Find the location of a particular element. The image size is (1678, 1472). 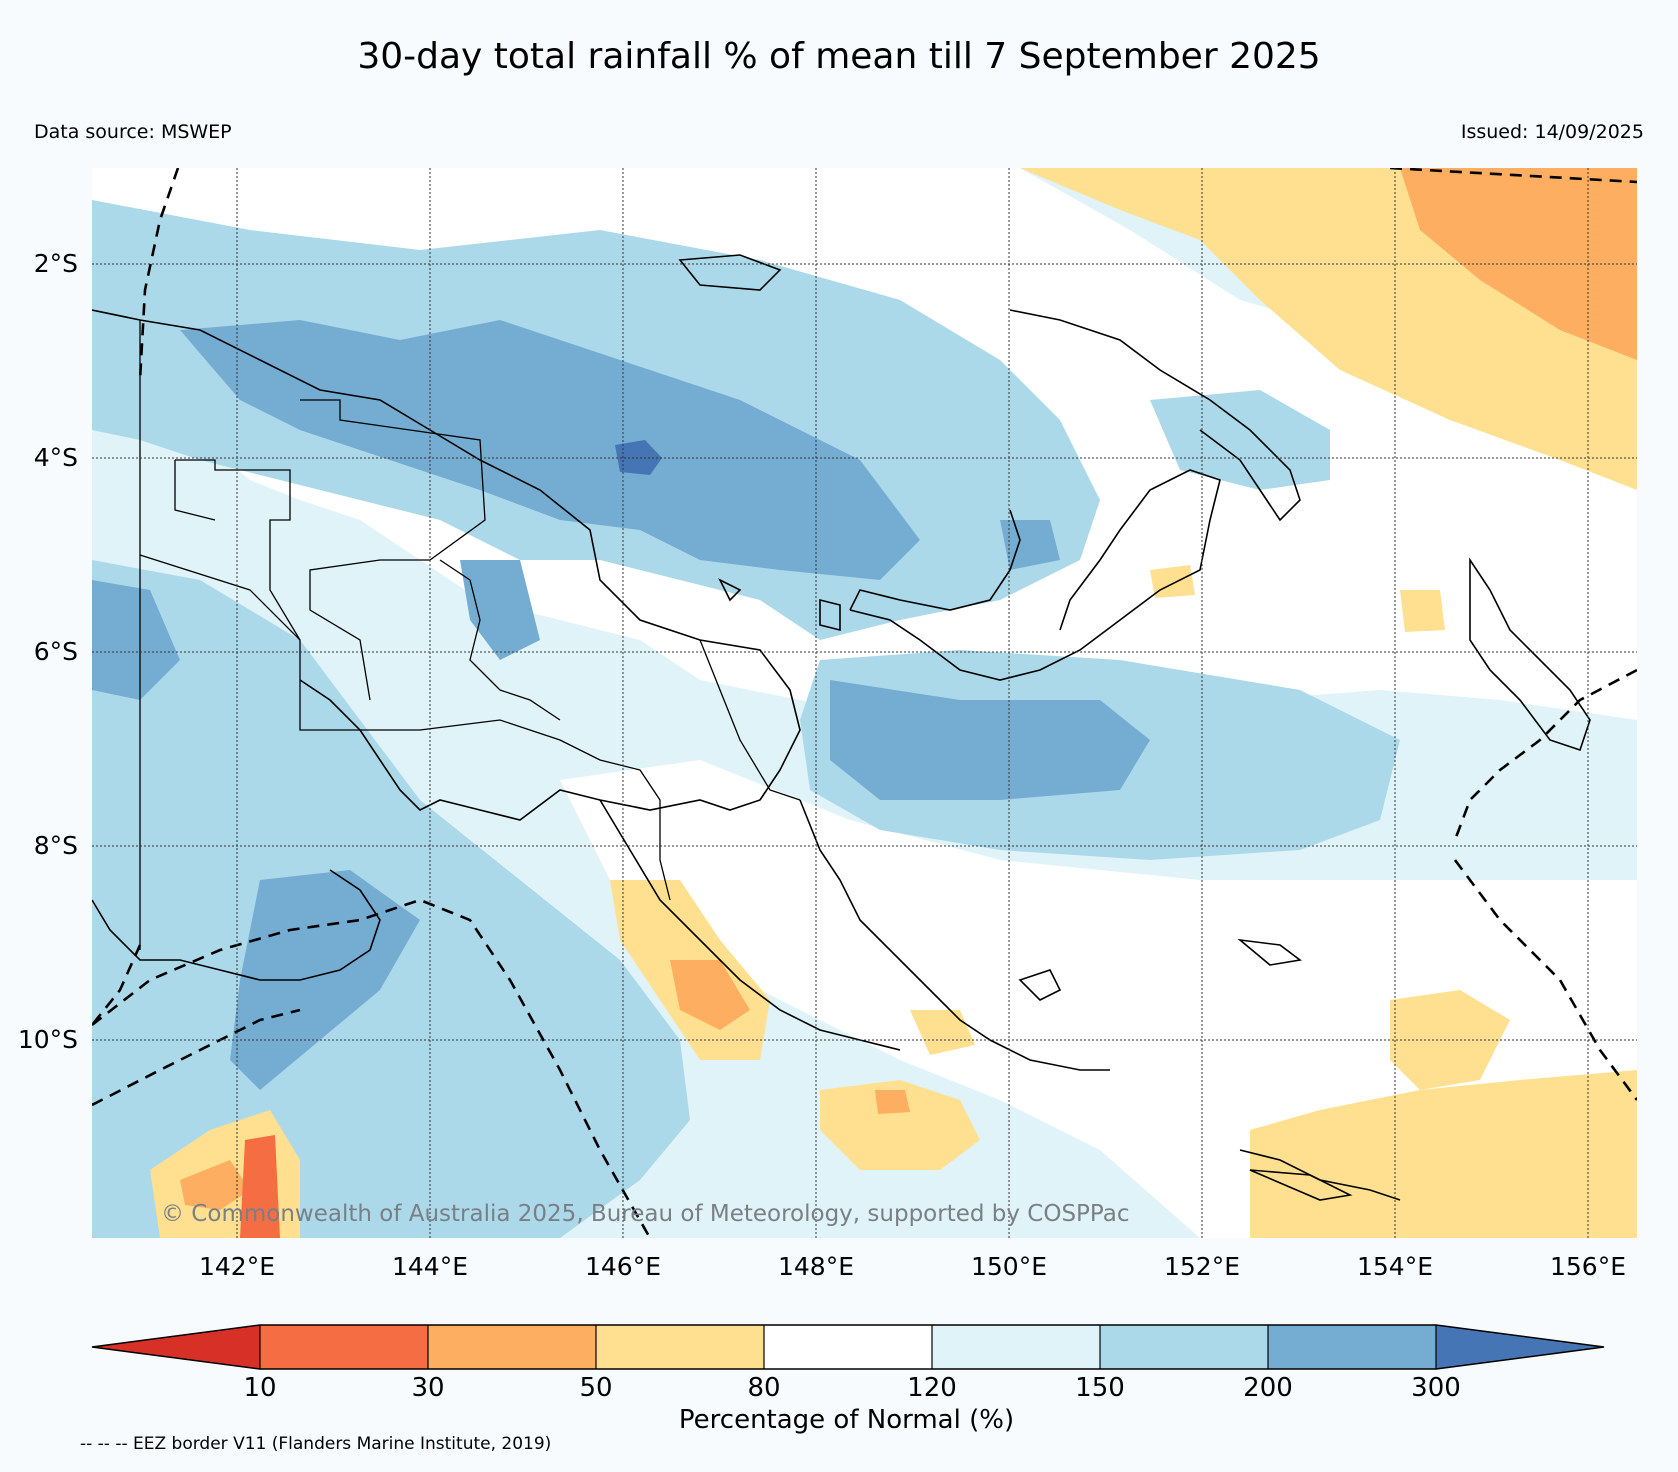

issued-date: Issued: 14/09/2025 is located at coordinates (1552, 132).